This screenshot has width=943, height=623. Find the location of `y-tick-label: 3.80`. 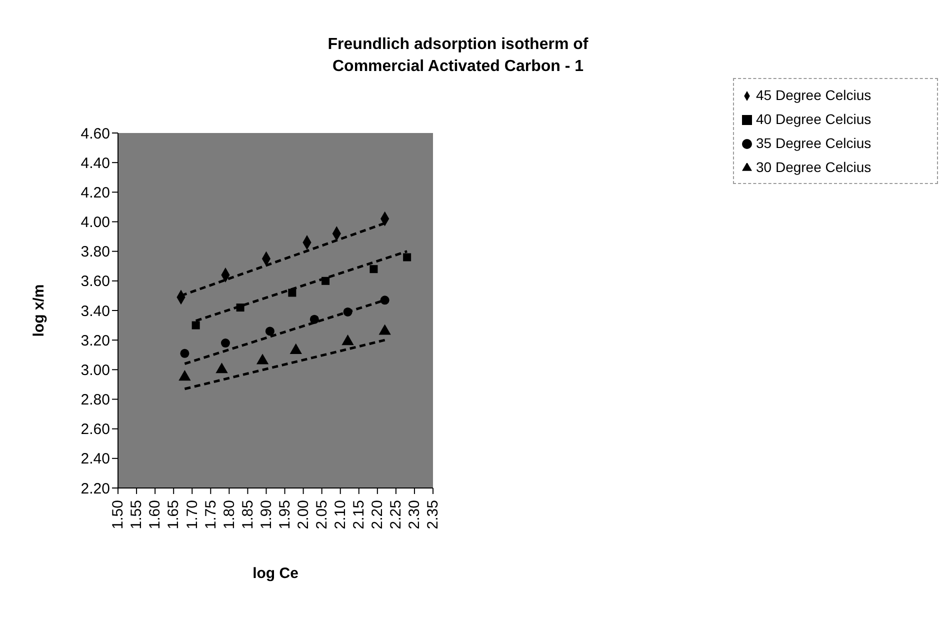

y-tick-label: 3.80 is located at coordinates (95, 252).